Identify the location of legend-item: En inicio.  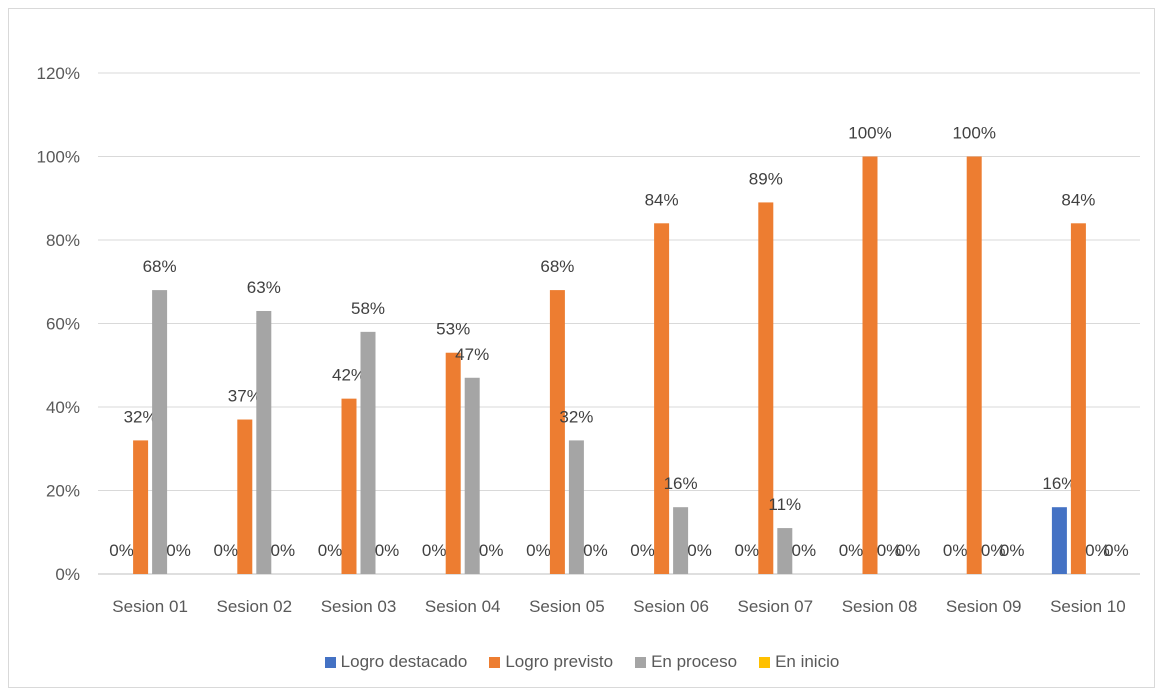
(799, 662).